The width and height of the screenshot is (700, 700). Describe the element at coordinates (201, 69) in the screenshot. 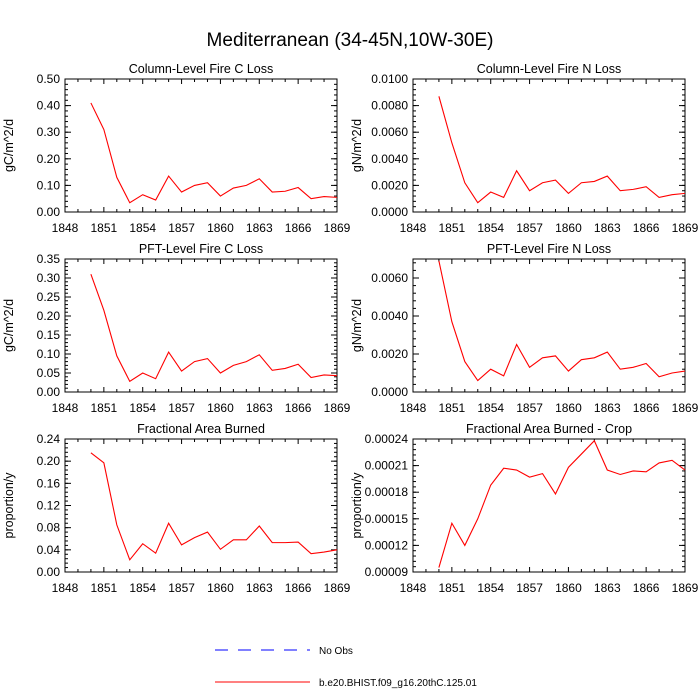

I see `panel-title: Column-Level Fire C Loss` at that location.